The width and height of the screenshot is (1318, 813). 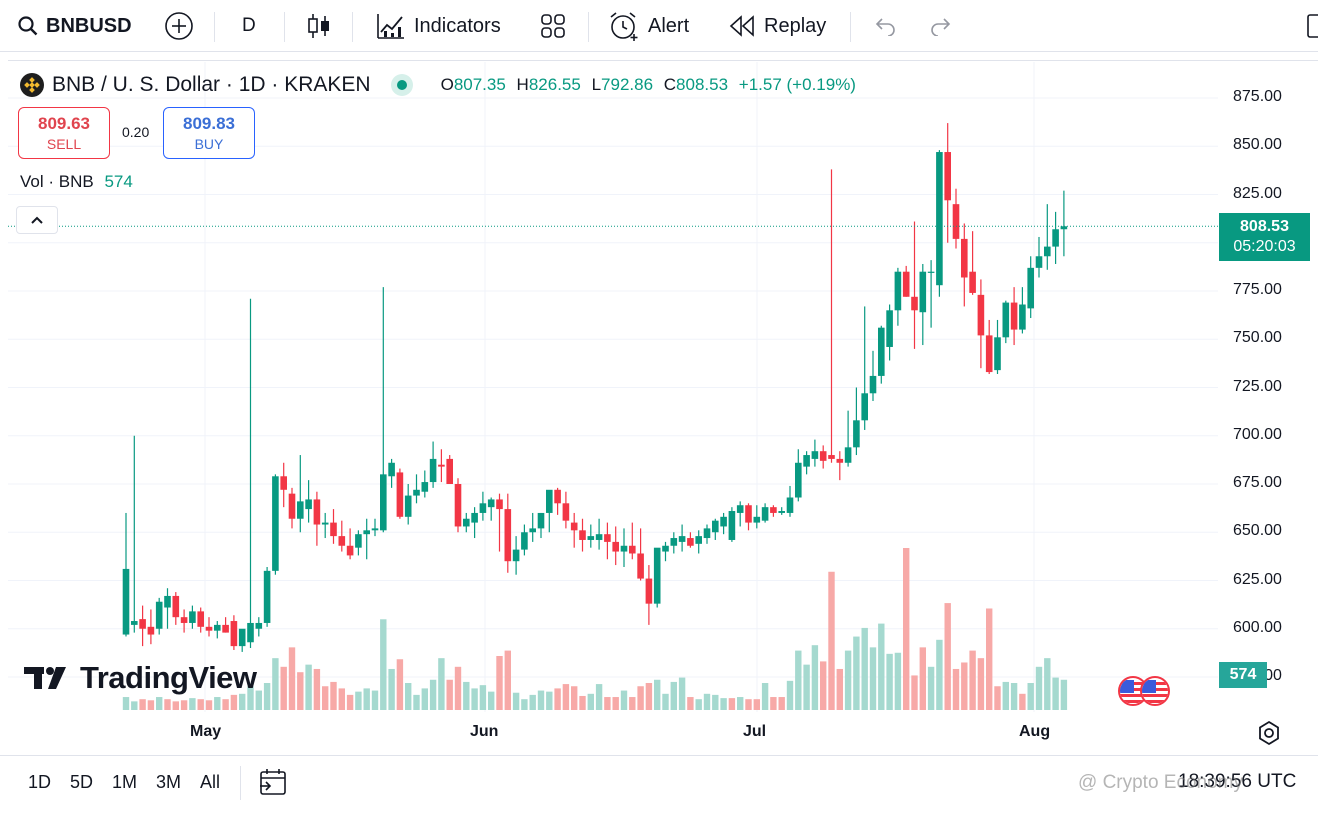 I want to click on time-tick-aug: Aug, so click(x=1035, y=731).